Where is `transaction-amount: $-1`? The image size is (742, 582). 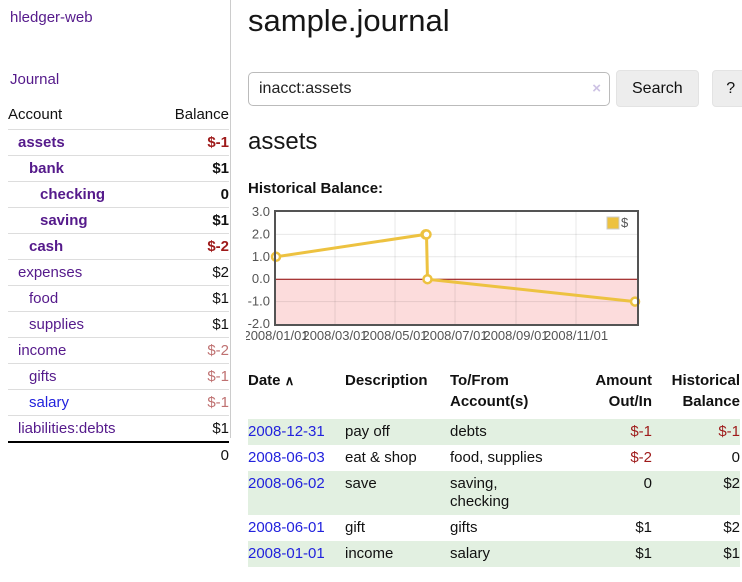
transaction-amount: $-1 is located at coordinates (641, 431).